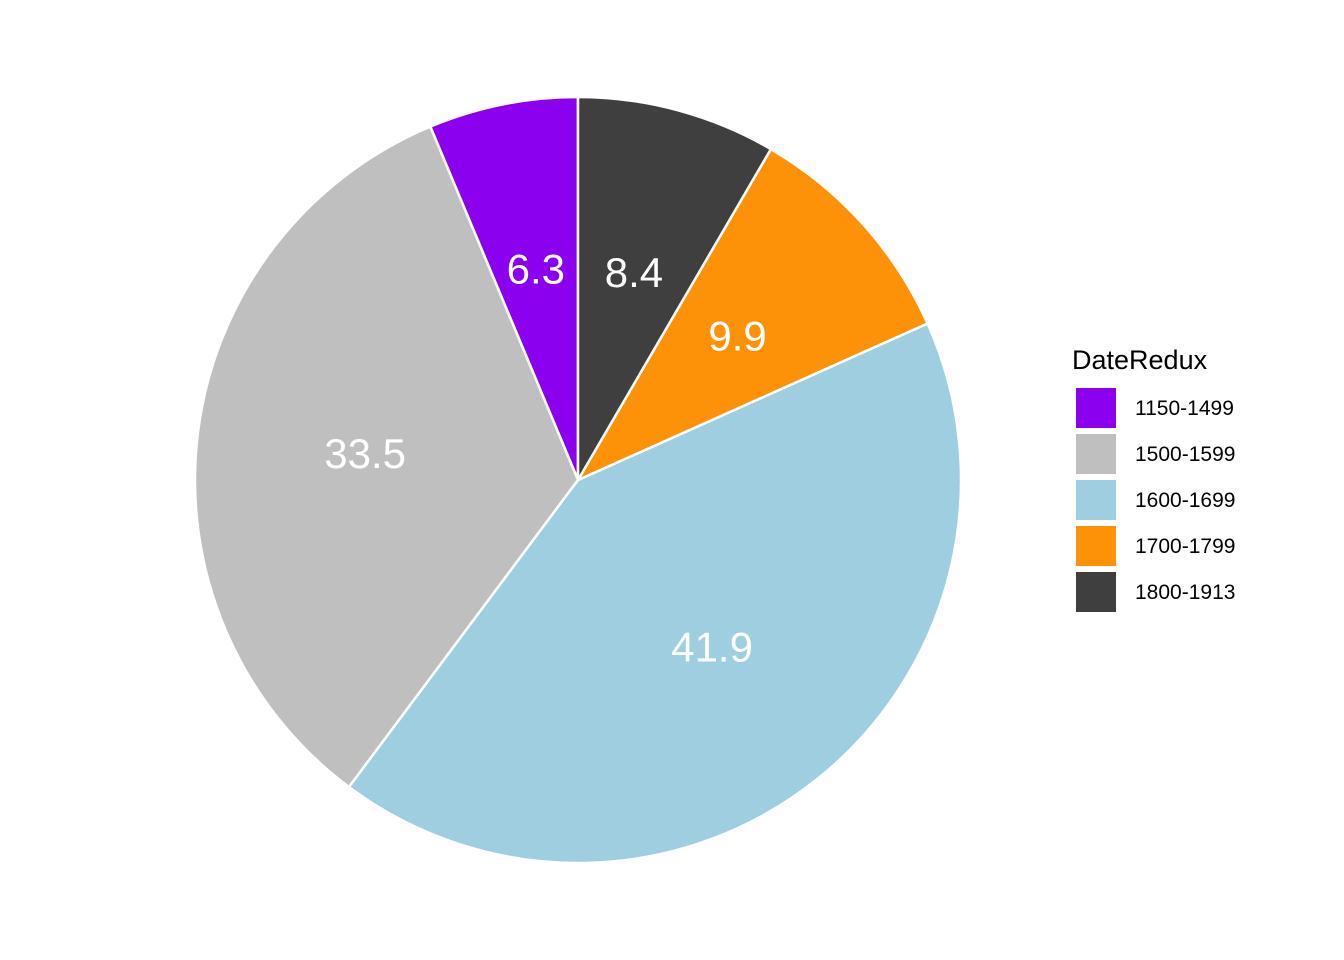 The width and height of the screenshot is (1344, 960). Describe the element at coordinates (1184, 408) in the screenshot. I see `legend-label-1150-1499: 1150-1499` at that location.